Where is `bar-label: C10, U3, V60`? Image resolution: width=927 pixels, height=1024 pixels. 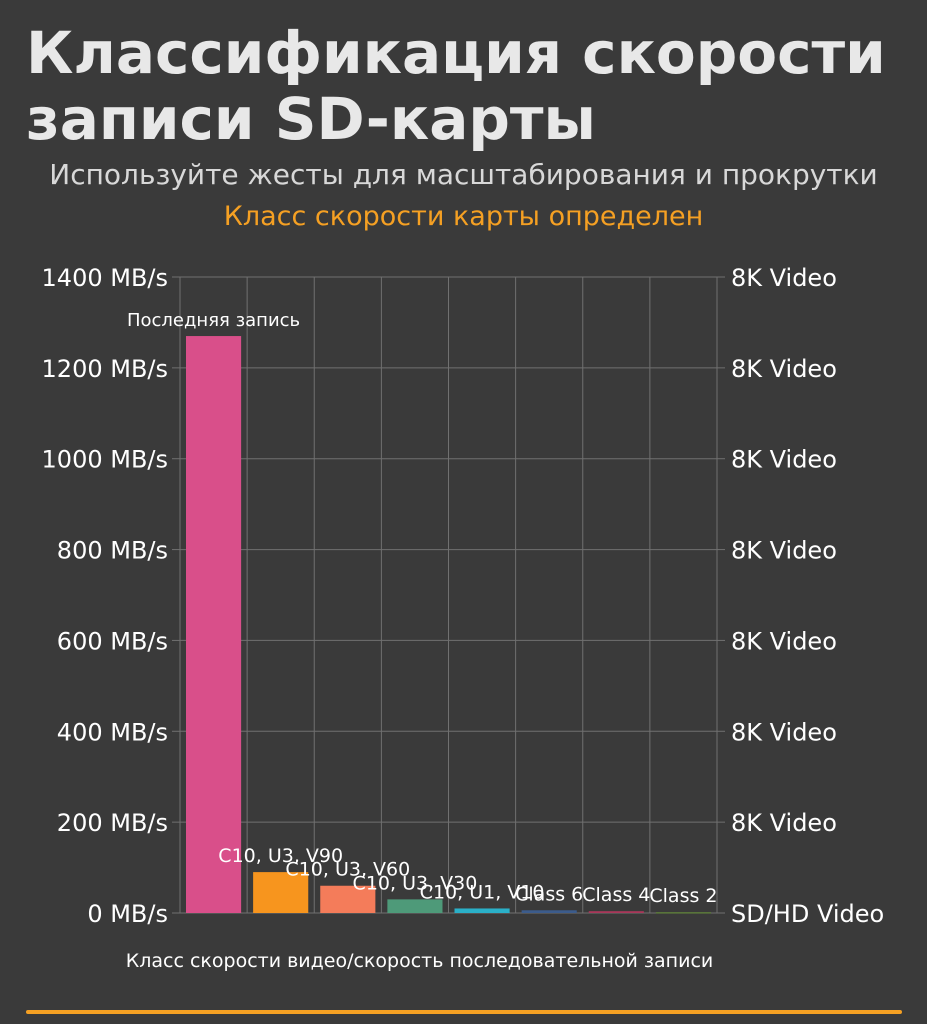
bar-label: C10, U3, V60 is located at coordinates (347, 870).